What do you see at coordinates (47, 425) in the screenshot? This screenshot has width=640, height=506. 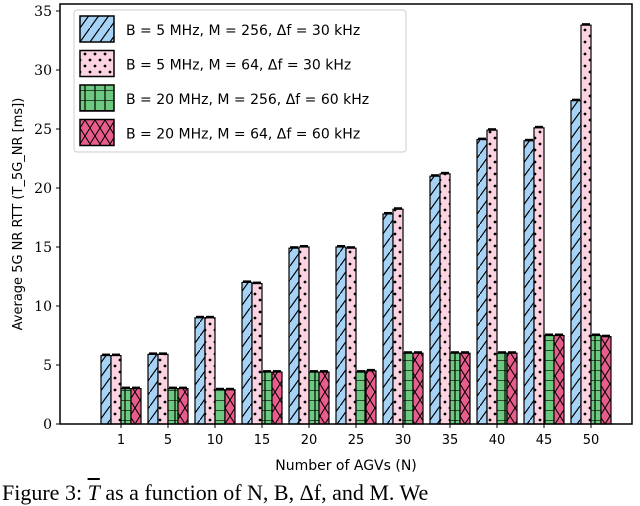 I see `y-tick-label: 0` at bounding box center [47, 425].